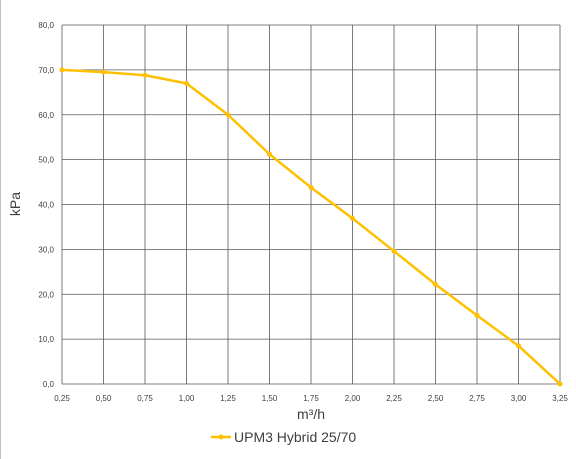  I want to click on x-tick-label: 1,75, so click(311, 398).